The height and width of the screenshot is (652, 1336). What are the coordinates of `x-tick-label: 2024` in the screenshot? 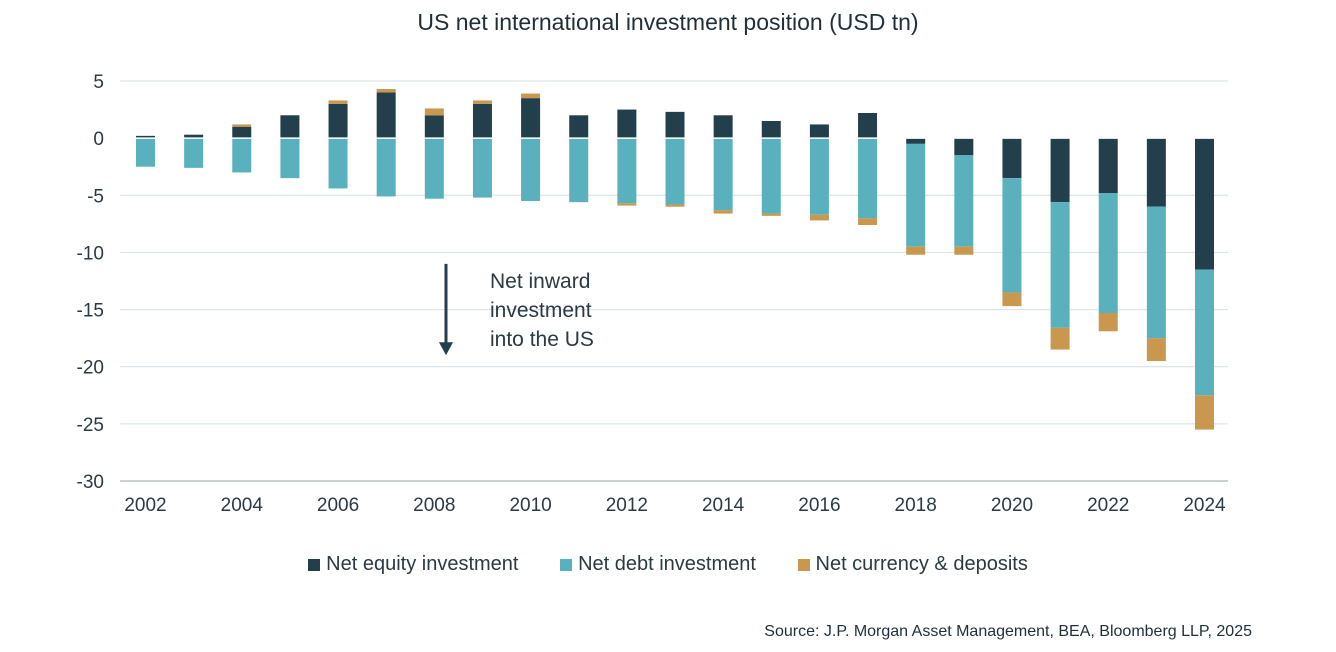 It's located at (1204, 505).